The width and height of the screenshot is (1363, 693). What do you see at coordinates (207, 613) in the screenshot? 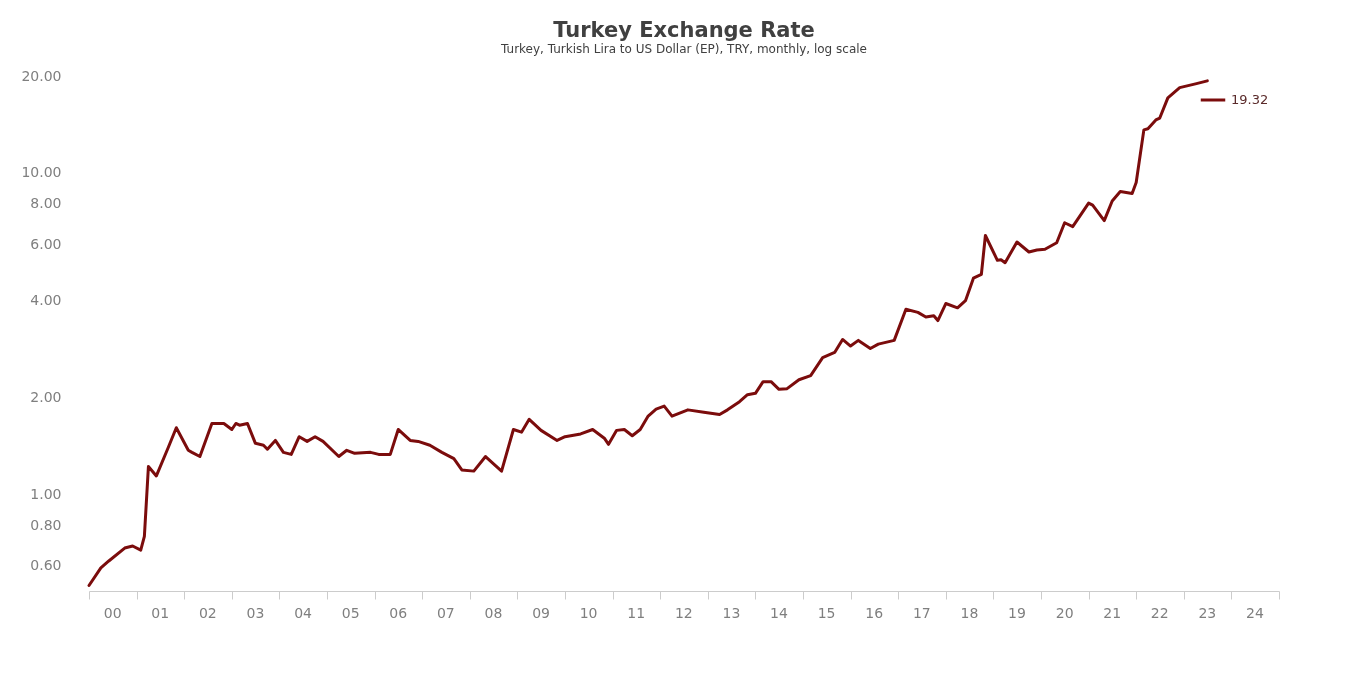
I see `x-tick-label: 02` at bounding box center [207, 613].